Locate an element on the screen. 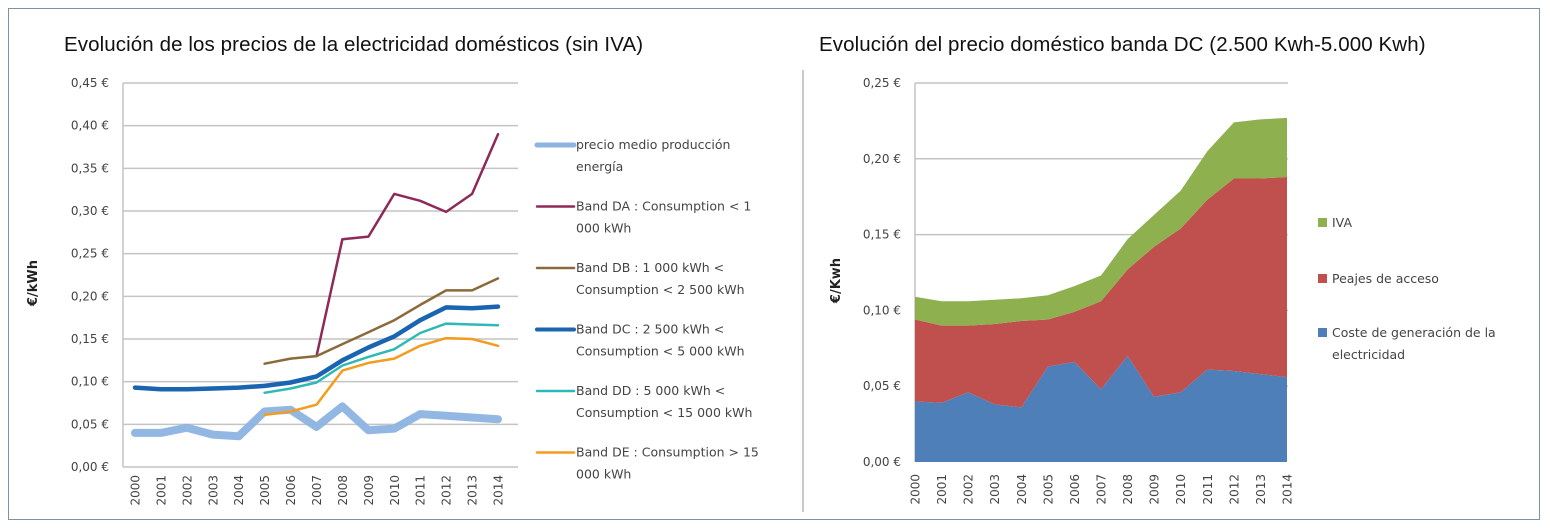  left-chart-x-tick-label: 2006 is located at coordinates (291, 490).